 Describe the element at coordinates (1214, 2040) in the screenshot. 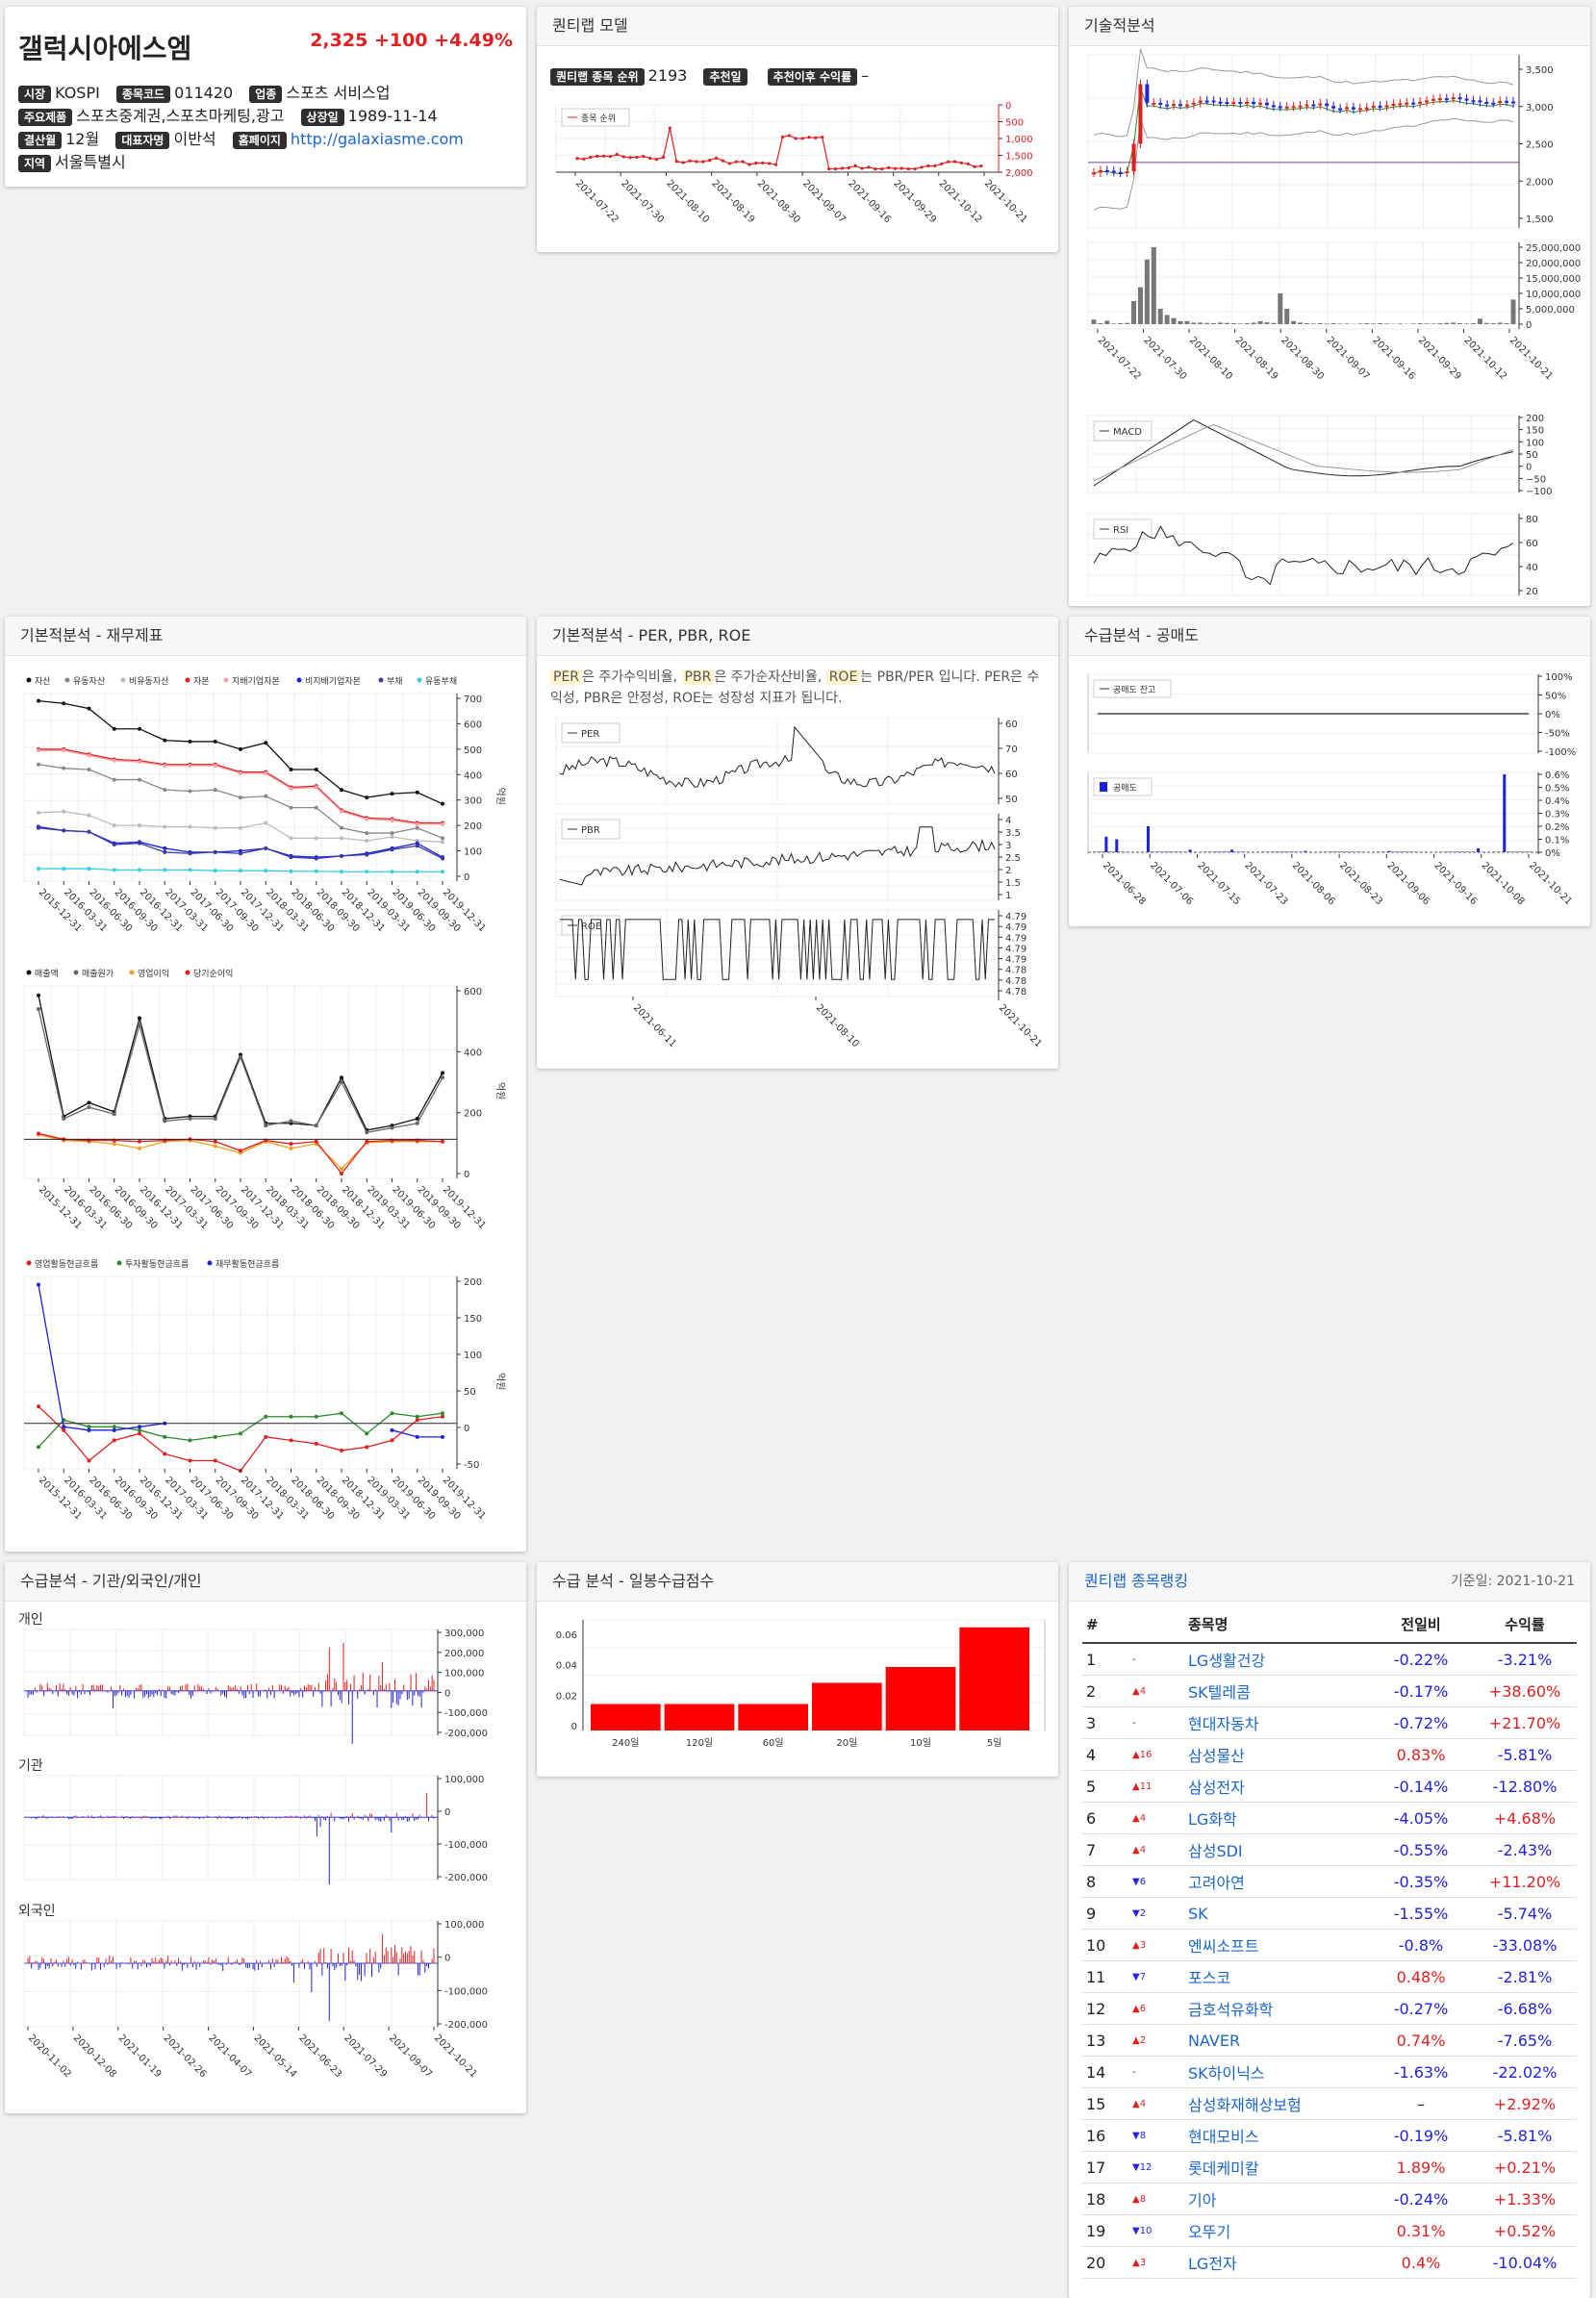

I see `stock-link: NAVER` at that location.